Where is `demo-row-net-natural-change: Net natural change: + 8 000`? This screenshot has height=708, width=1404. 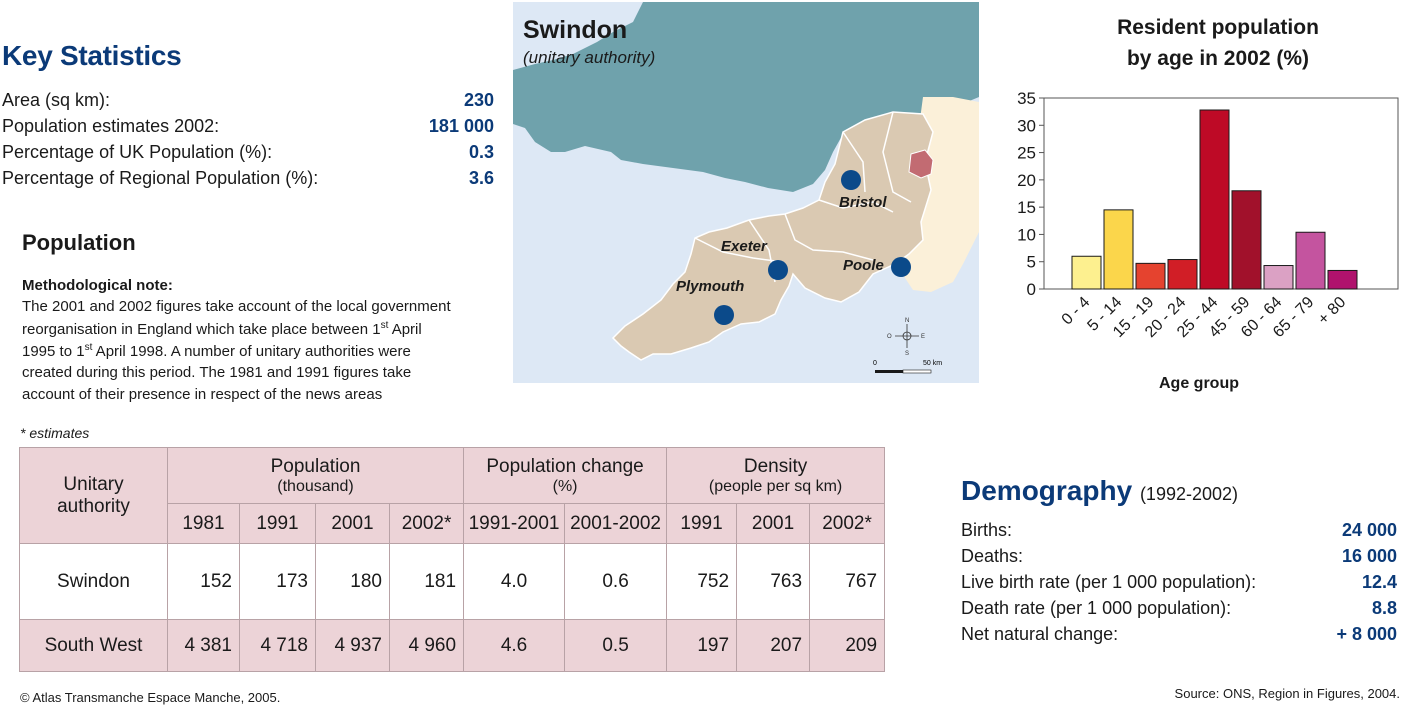
demo-row-net-natural-change: Net natural change: + 8 000 is located at coordinates (1179, 637).